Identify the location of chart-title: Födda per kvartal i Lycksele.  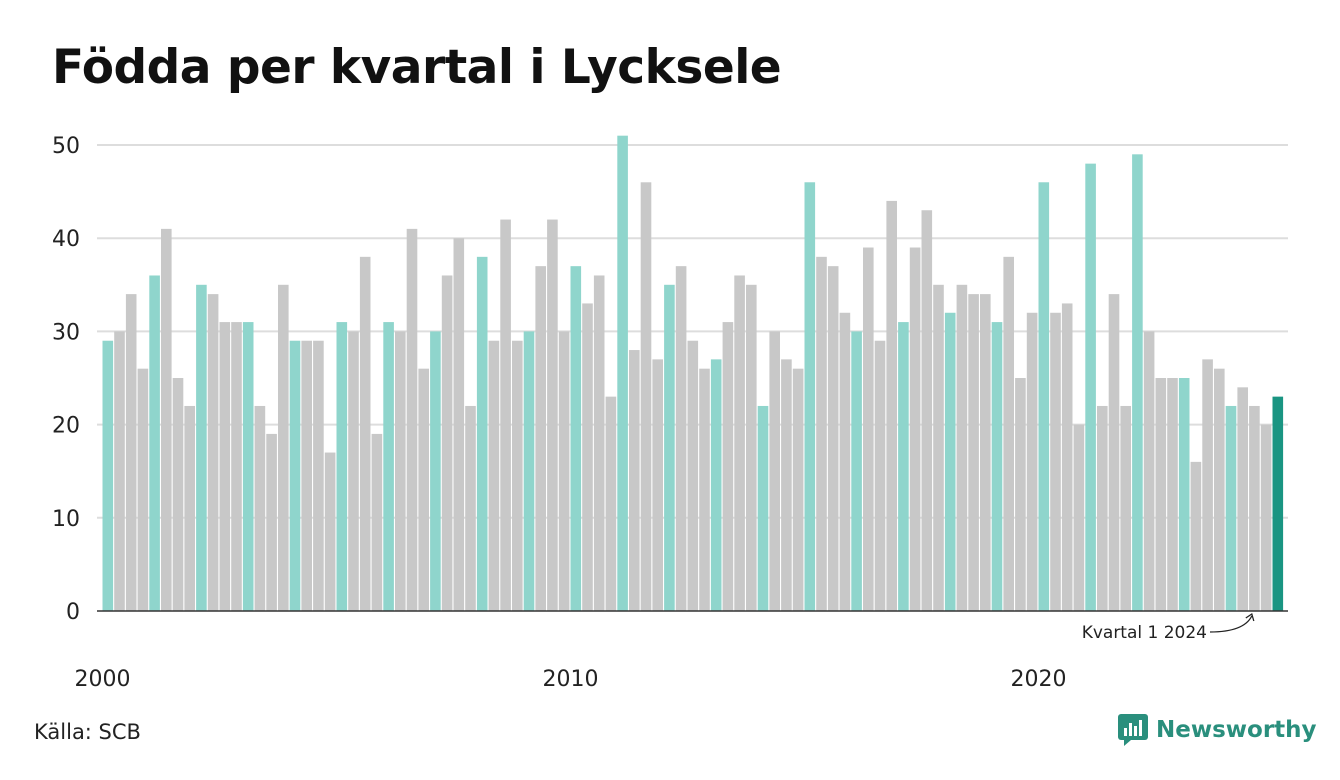
(417, 67).